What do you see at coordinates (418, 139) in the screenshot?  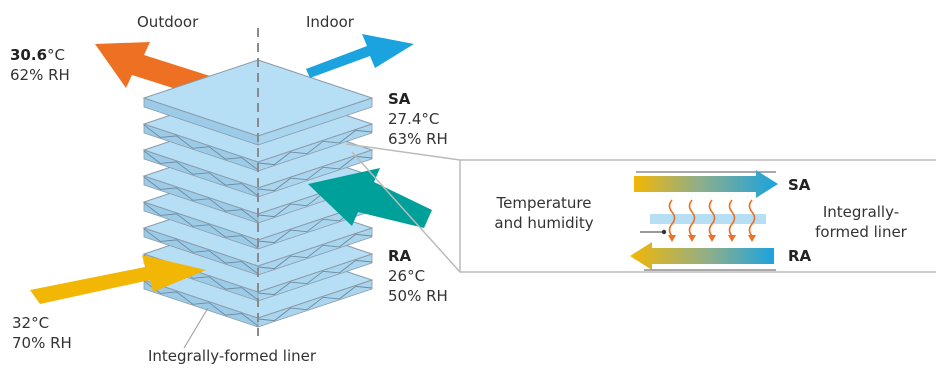 I see `supply-humidity: 63% RH` at bounding box center [418, 139].